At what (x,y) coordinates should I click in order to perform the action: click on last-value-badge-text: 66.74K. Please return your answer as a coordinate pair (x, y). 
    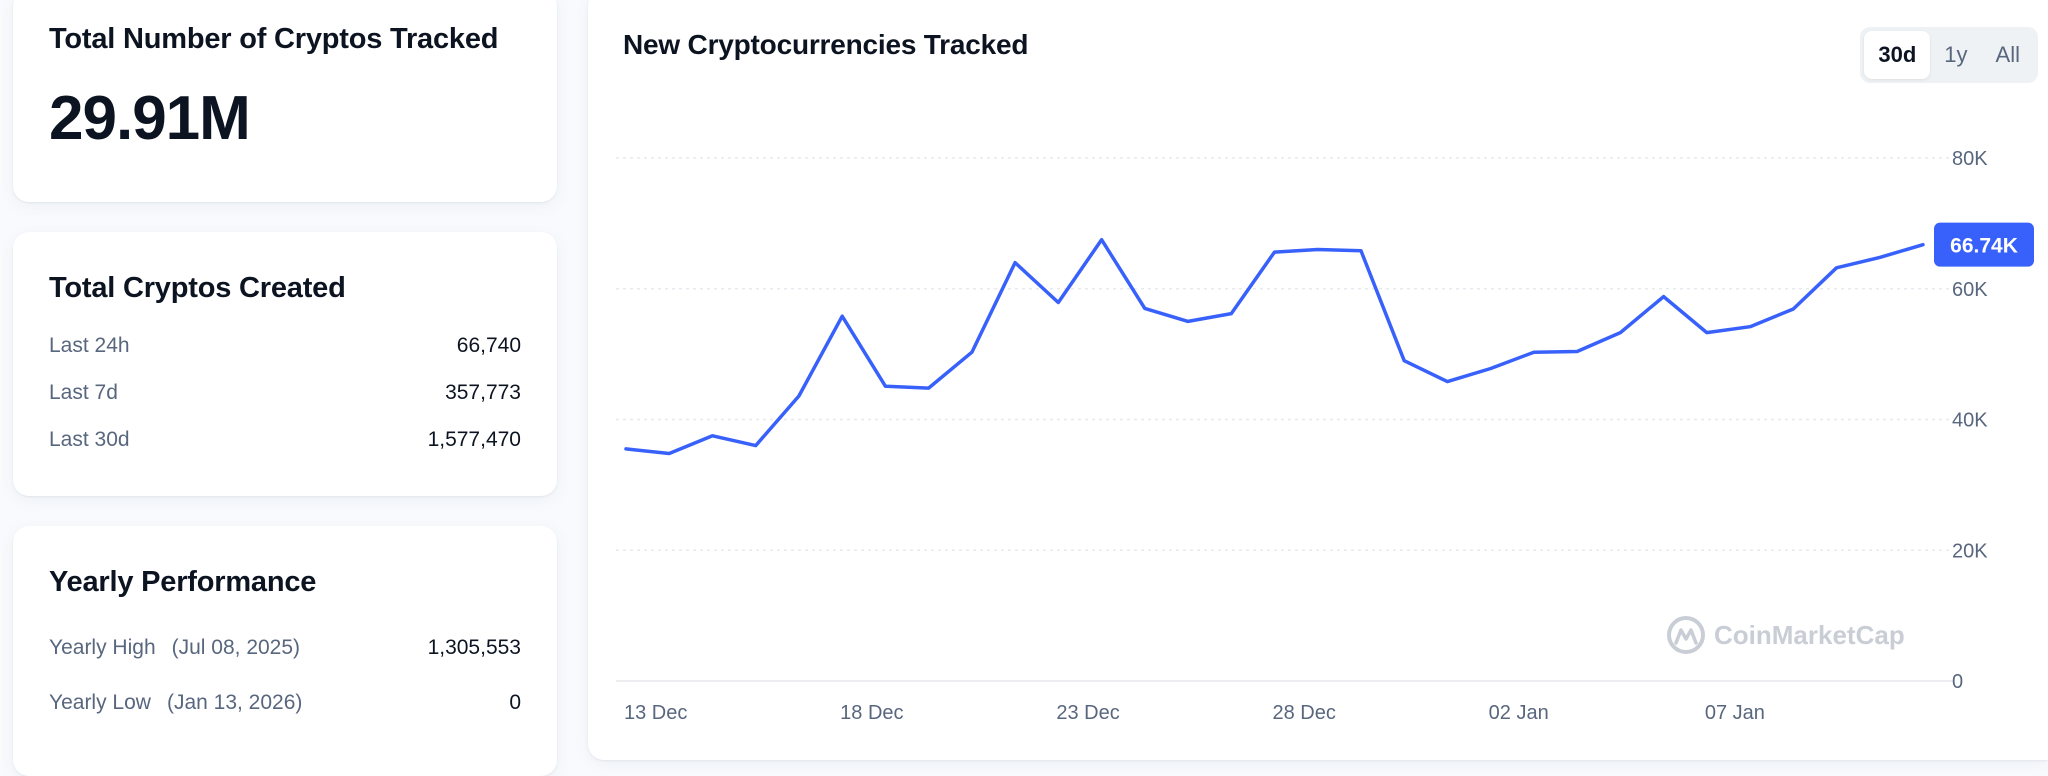
    Looking at the image, I should click on (1984, 246).